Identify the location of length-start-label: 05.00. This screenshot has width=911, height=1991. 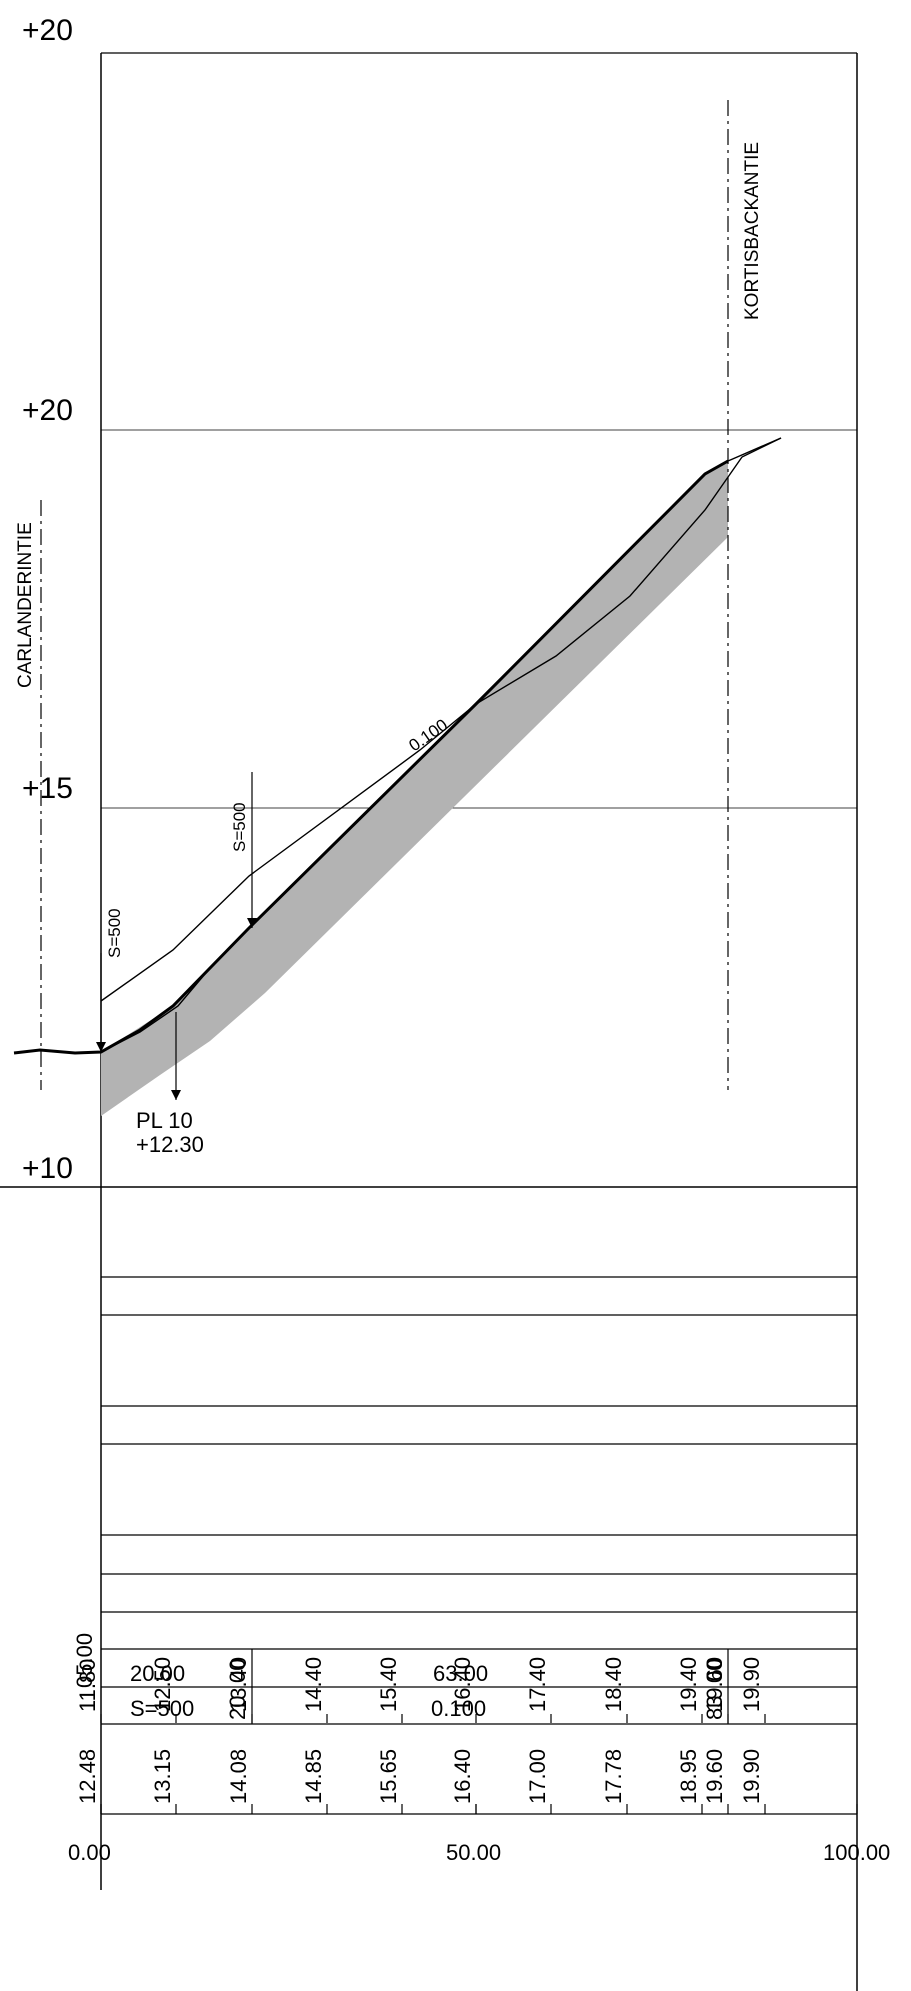
(84, 1660).